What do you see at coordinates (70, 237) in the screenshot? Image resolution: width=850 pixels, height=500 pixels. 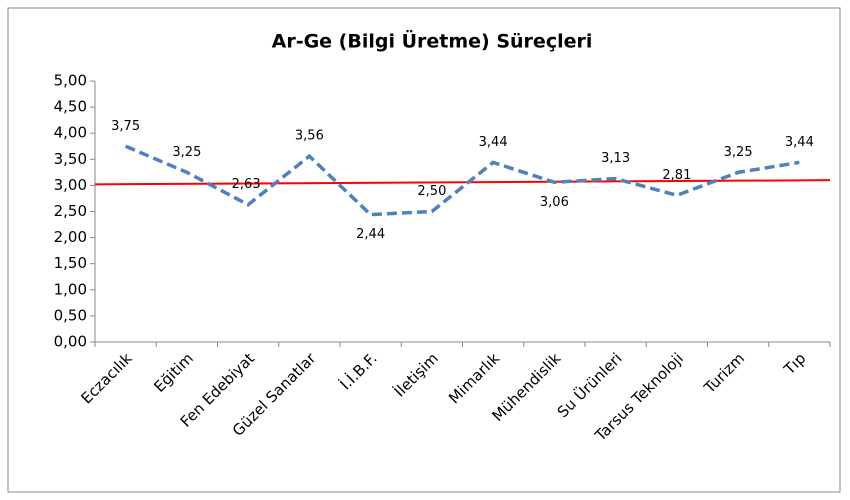 I see `y-tick-label: 2,00` at bounding box center [70, 237].